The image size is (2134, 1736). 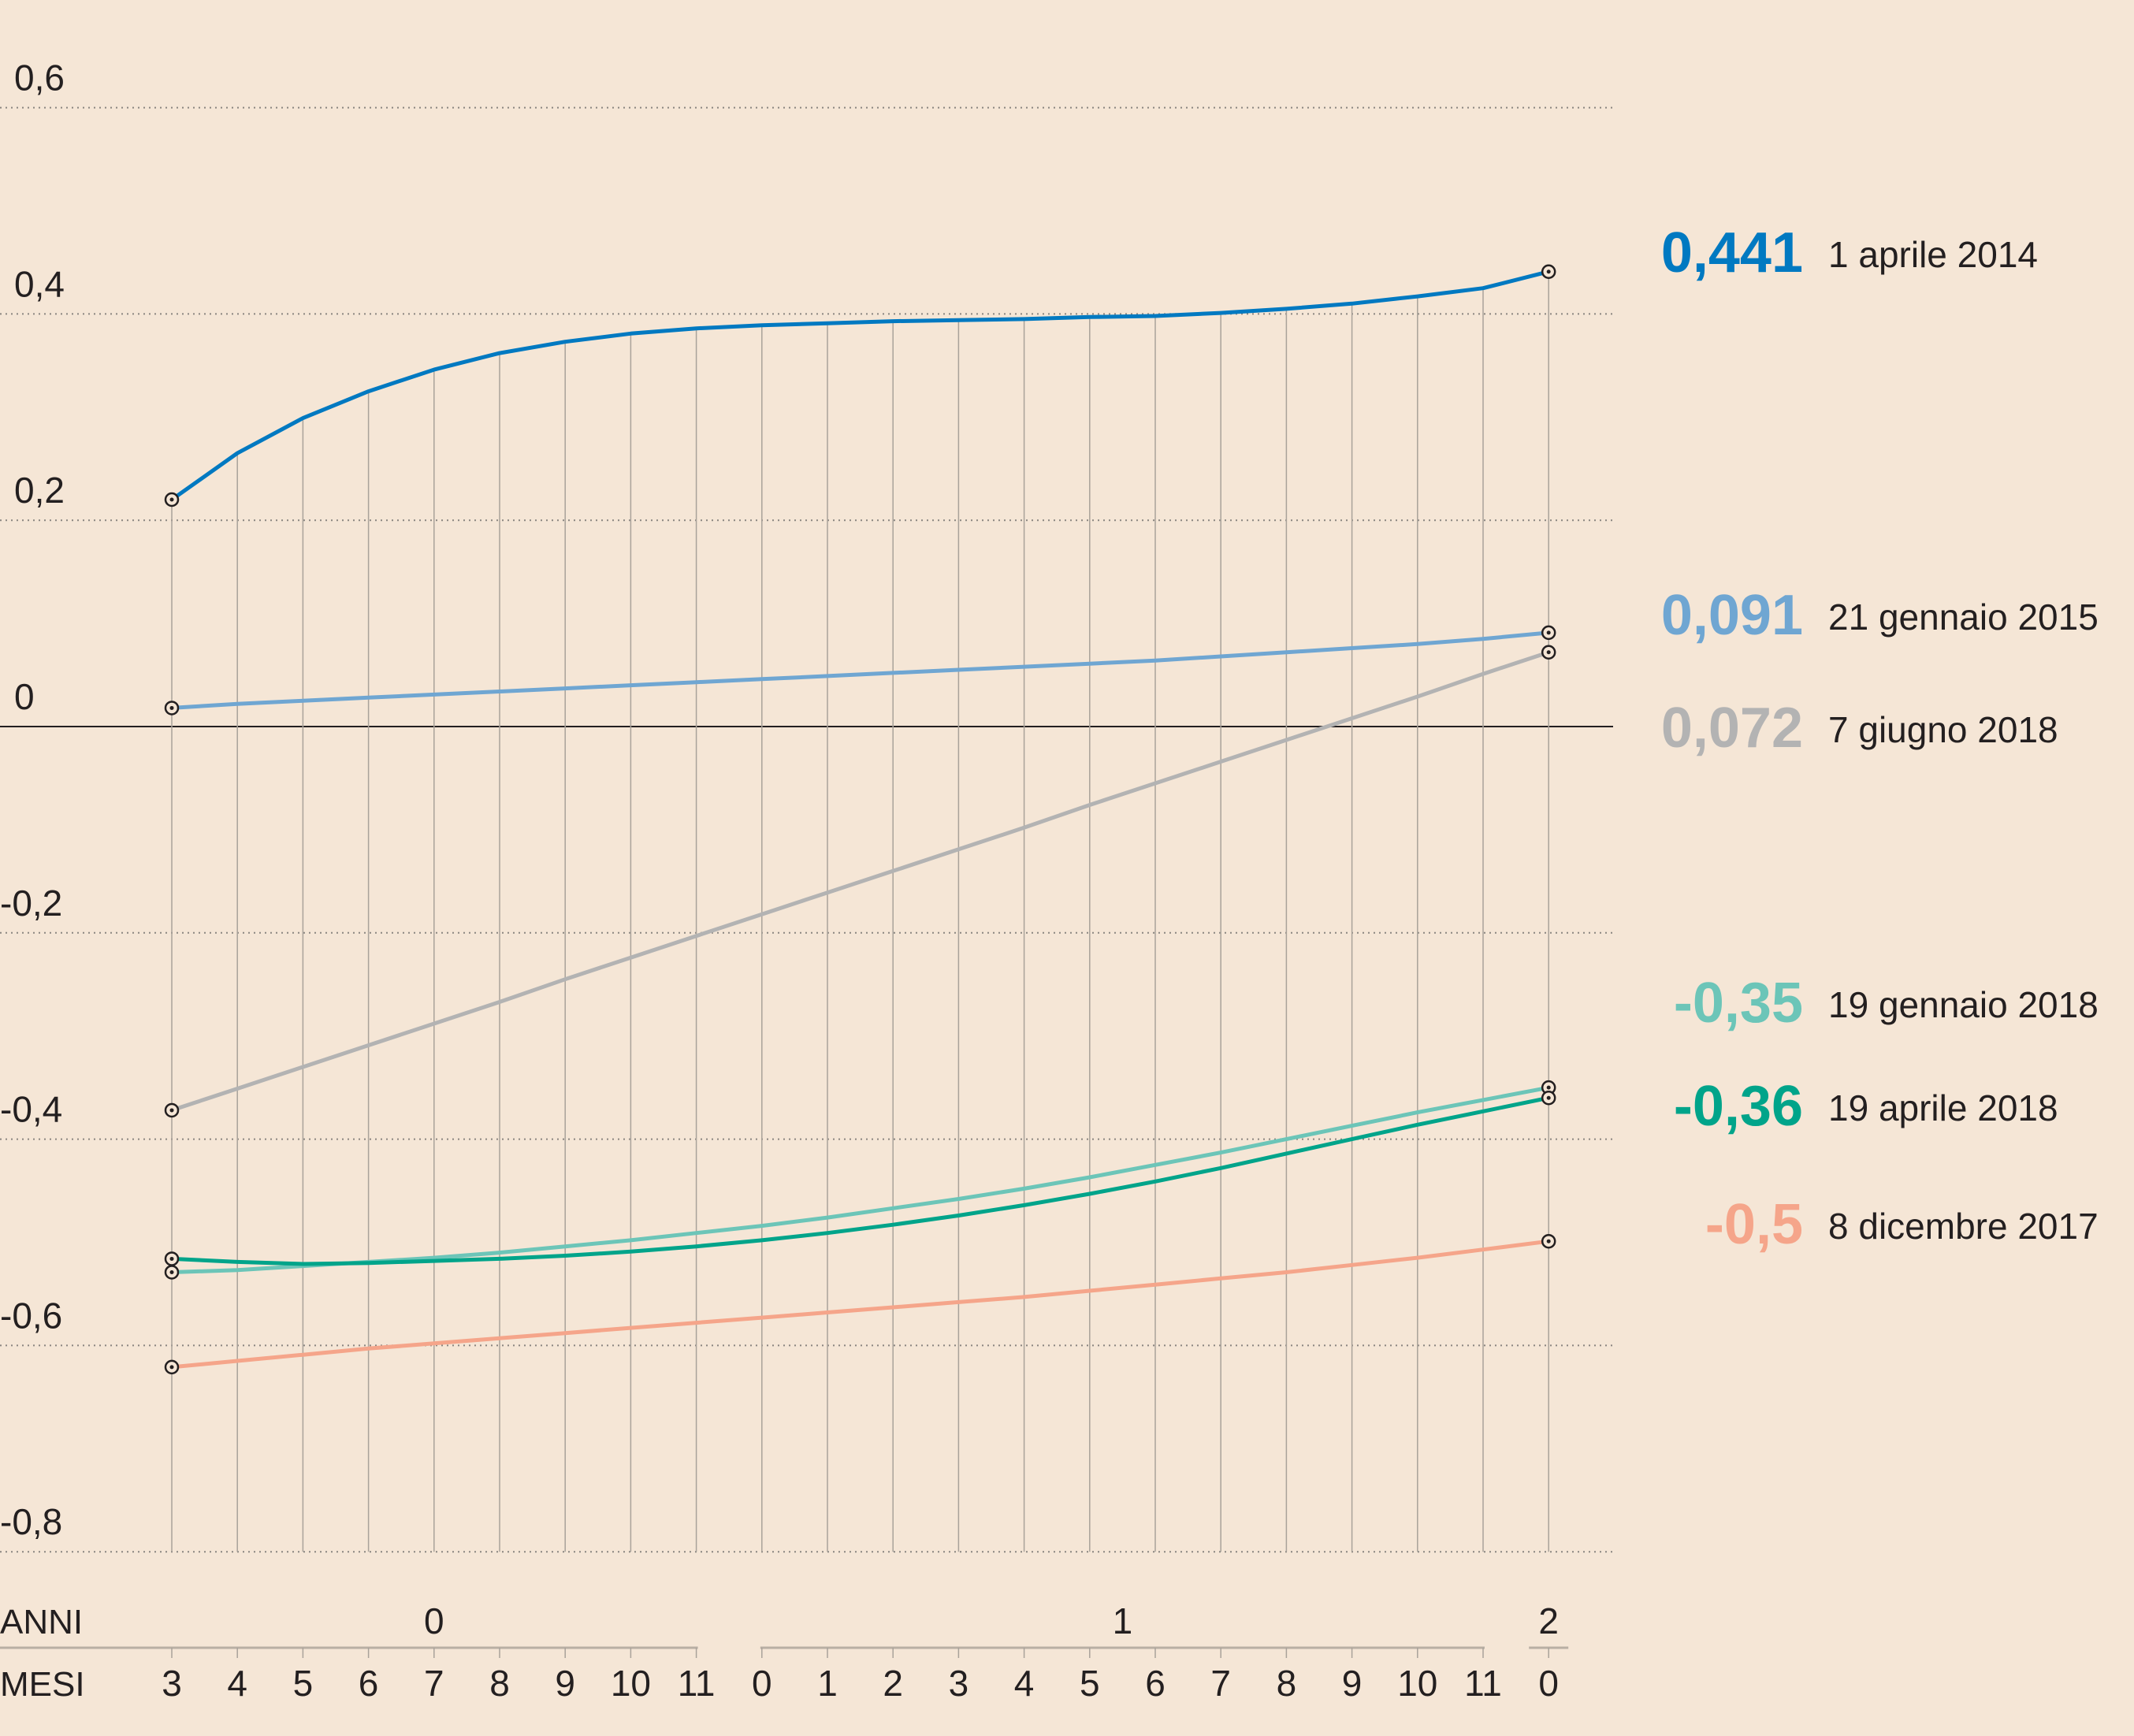 What do you see at coordinates (1943, 729) in the screenshot?
I see `series-name: 7 giugno 2018` at bounding box center [1943, 729].